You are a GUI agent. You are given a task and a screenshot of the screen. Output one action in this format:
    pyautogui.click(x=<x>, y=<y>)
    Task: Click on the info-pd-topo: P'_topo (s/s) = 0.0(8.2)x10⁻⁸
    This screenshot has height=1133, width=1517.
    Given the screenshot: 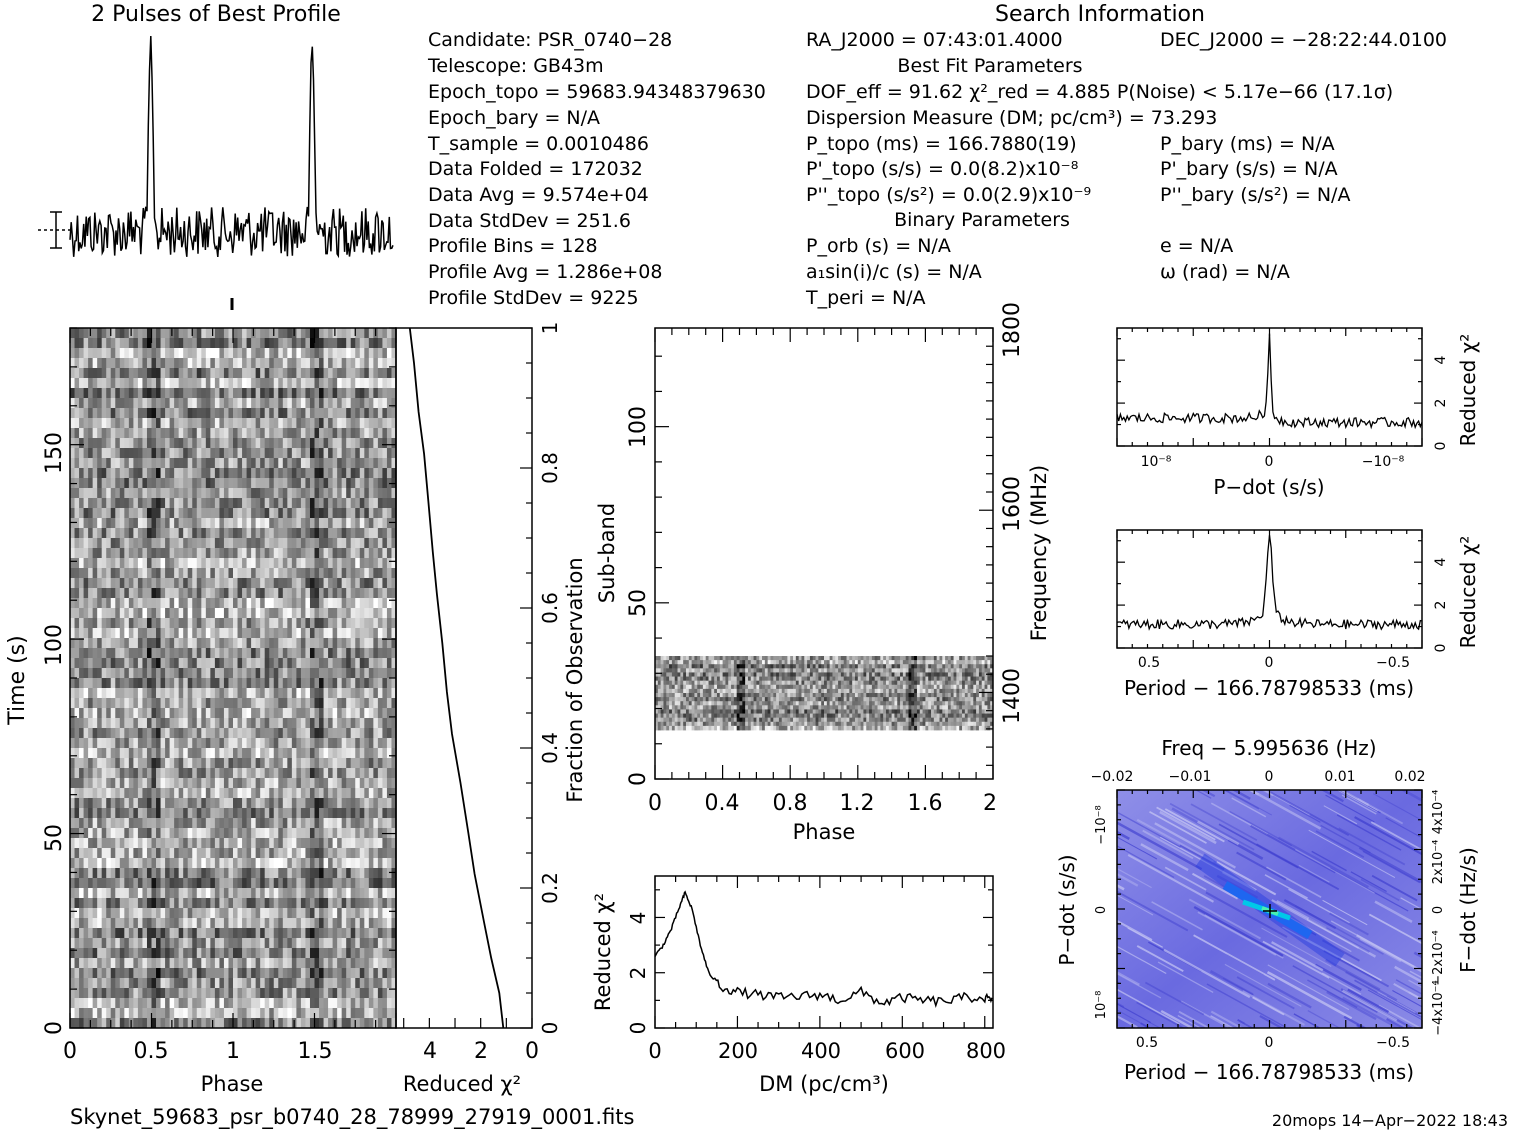 What is the action you would take?
    pyautogui.click(x=942, y=169)
    